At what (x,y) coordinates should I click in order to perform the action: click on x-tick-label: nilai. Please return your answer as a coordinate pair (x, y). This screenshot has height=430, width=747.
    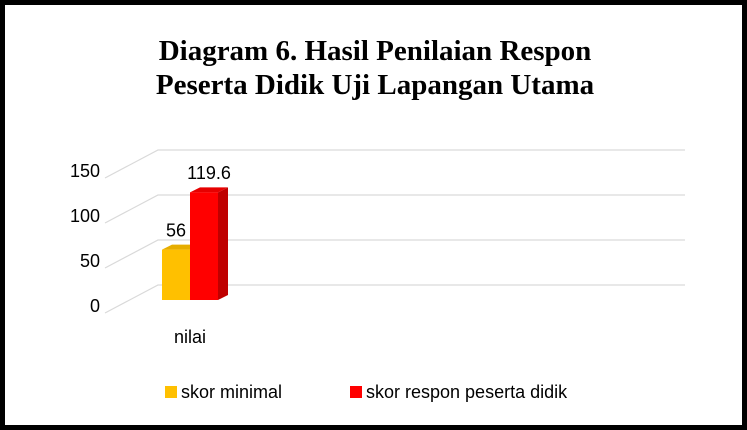
    Looking at the image, I should click on (190, 337).